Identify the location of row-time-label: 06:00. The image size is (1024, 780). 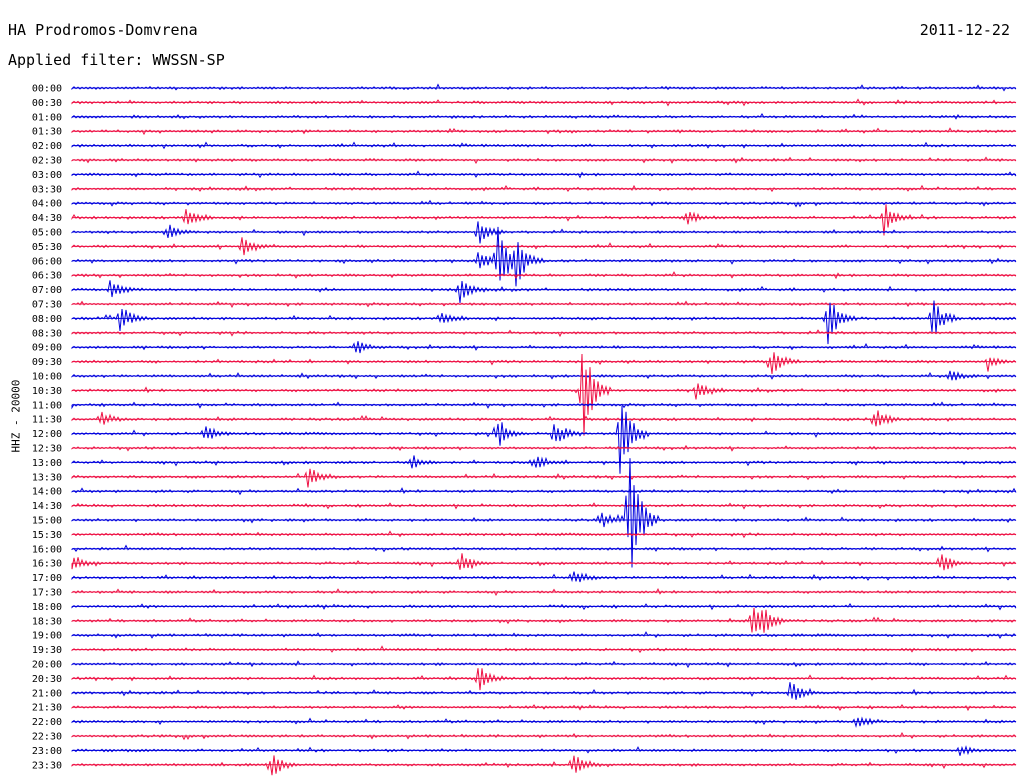
(47, 261).